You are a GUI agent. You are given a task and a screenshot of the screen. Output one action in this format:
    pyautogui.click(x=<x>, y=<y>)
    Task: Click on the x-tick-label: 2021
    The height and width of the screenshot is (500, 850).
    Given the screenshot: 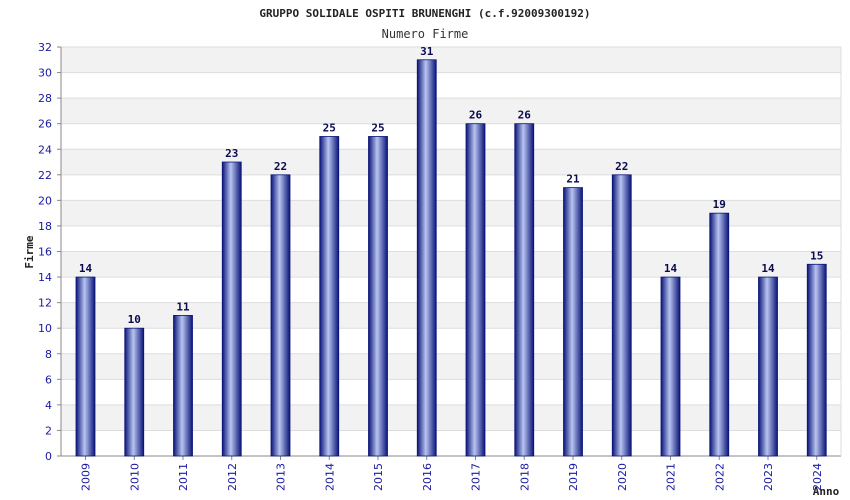 What is the action you would take?
    pyautogui.click(x=671, y=477)
    